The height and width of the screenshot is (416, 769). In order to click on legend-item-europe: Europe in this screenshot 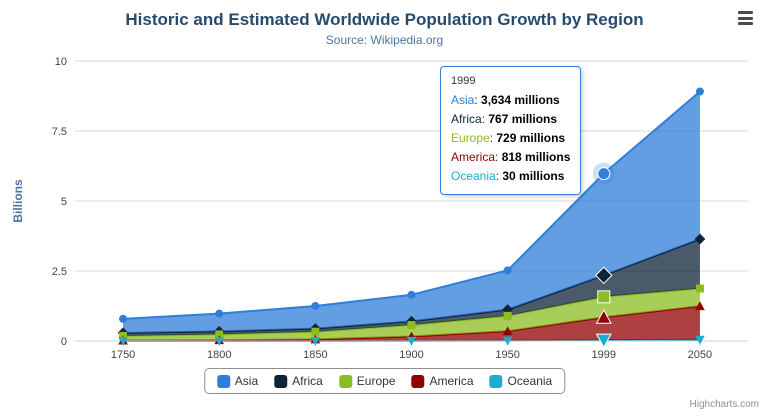, I will do `click(367, 381)`.